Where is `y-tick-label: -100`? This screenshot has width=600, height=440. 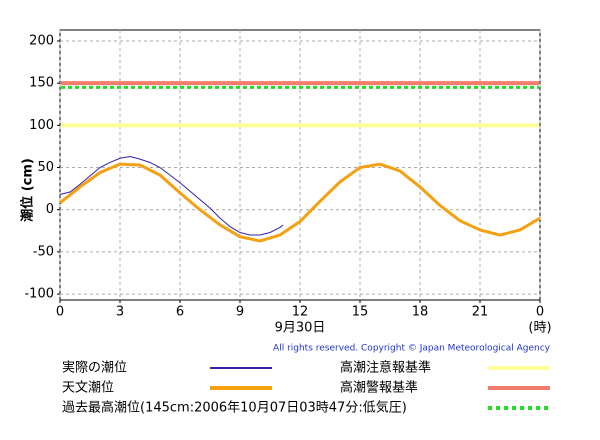 y-tick-label: -100 is located at coordinates (39, 294).